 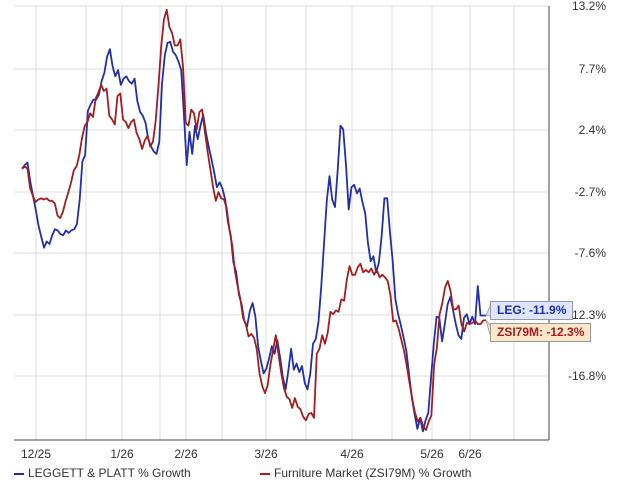 I want to click on legend-item-leggett: LEGGETT & PLATT % Growth, so click(x=102, y=473).